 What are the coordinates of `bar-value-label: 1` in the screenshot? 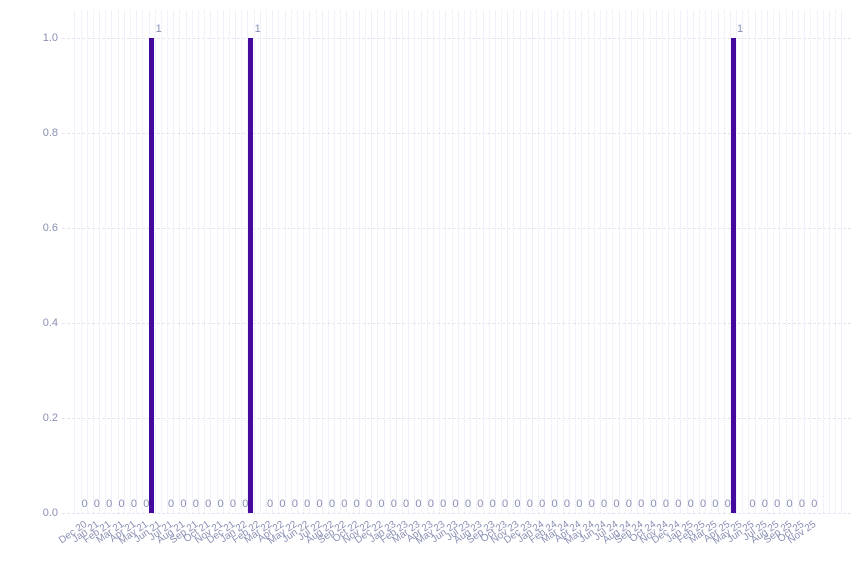 It's located at (740, 29).